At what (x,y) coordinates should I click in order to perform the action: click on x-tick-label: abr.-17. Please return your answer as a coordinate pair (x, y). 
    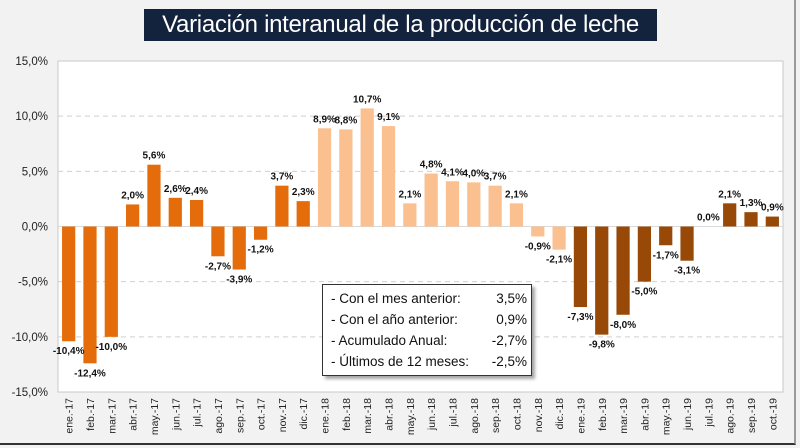
    Looking at the image, I should click on (134, 414).